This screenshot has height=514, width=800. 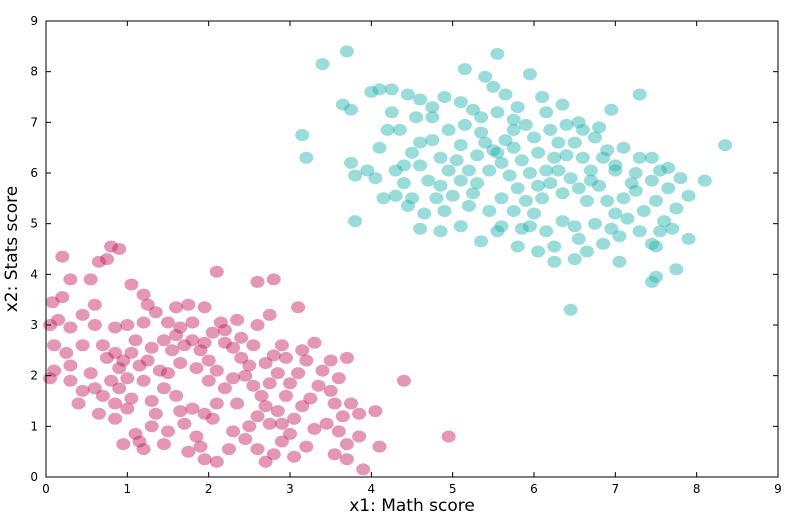 What do you see at coordinates (209, 489) in the screenshot?
I see `x-tick-label-2: 2` at bounding box center [209, 489].